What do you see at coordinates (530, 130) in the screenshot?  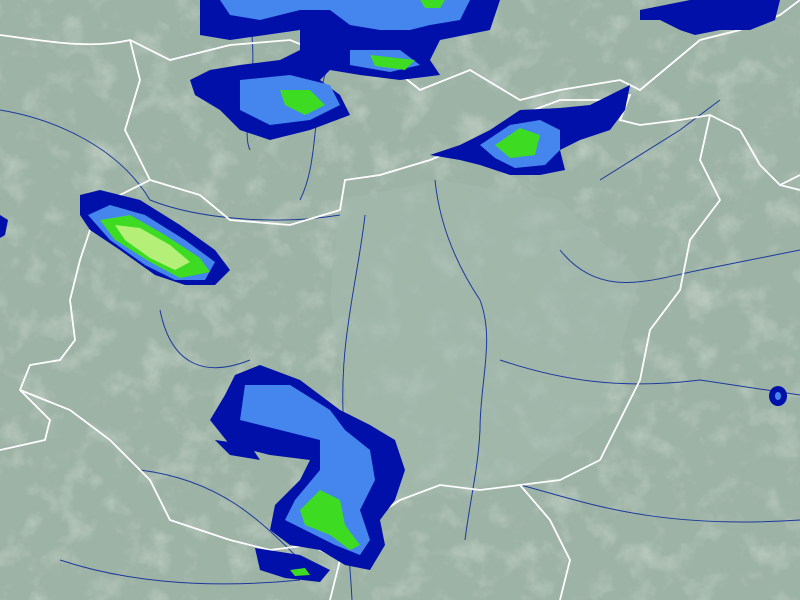 I see `precip-cell-east` at bounding box center [530, 130].